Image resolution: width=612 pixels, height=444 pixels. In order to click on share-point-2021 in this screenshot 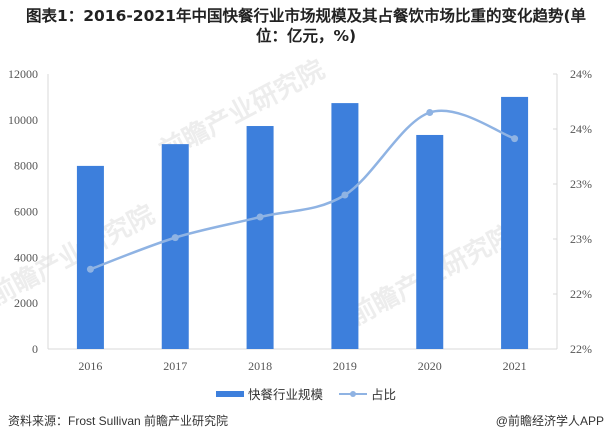, I will do `click(515, 139)`.